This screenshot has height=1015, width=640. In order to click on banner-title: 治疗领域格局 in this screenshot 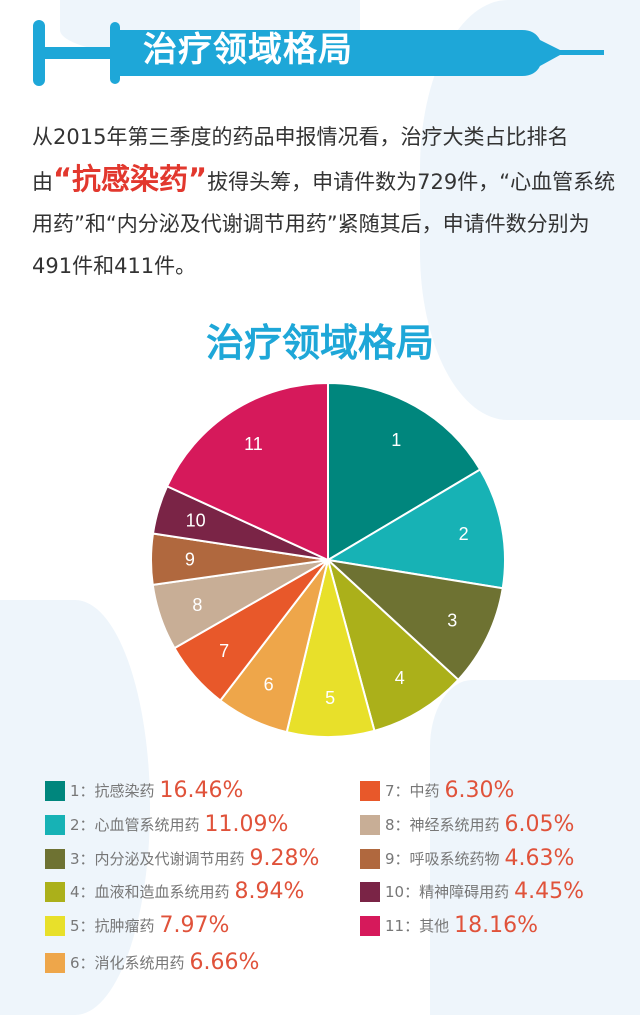, I will do `click(248, 50)`.